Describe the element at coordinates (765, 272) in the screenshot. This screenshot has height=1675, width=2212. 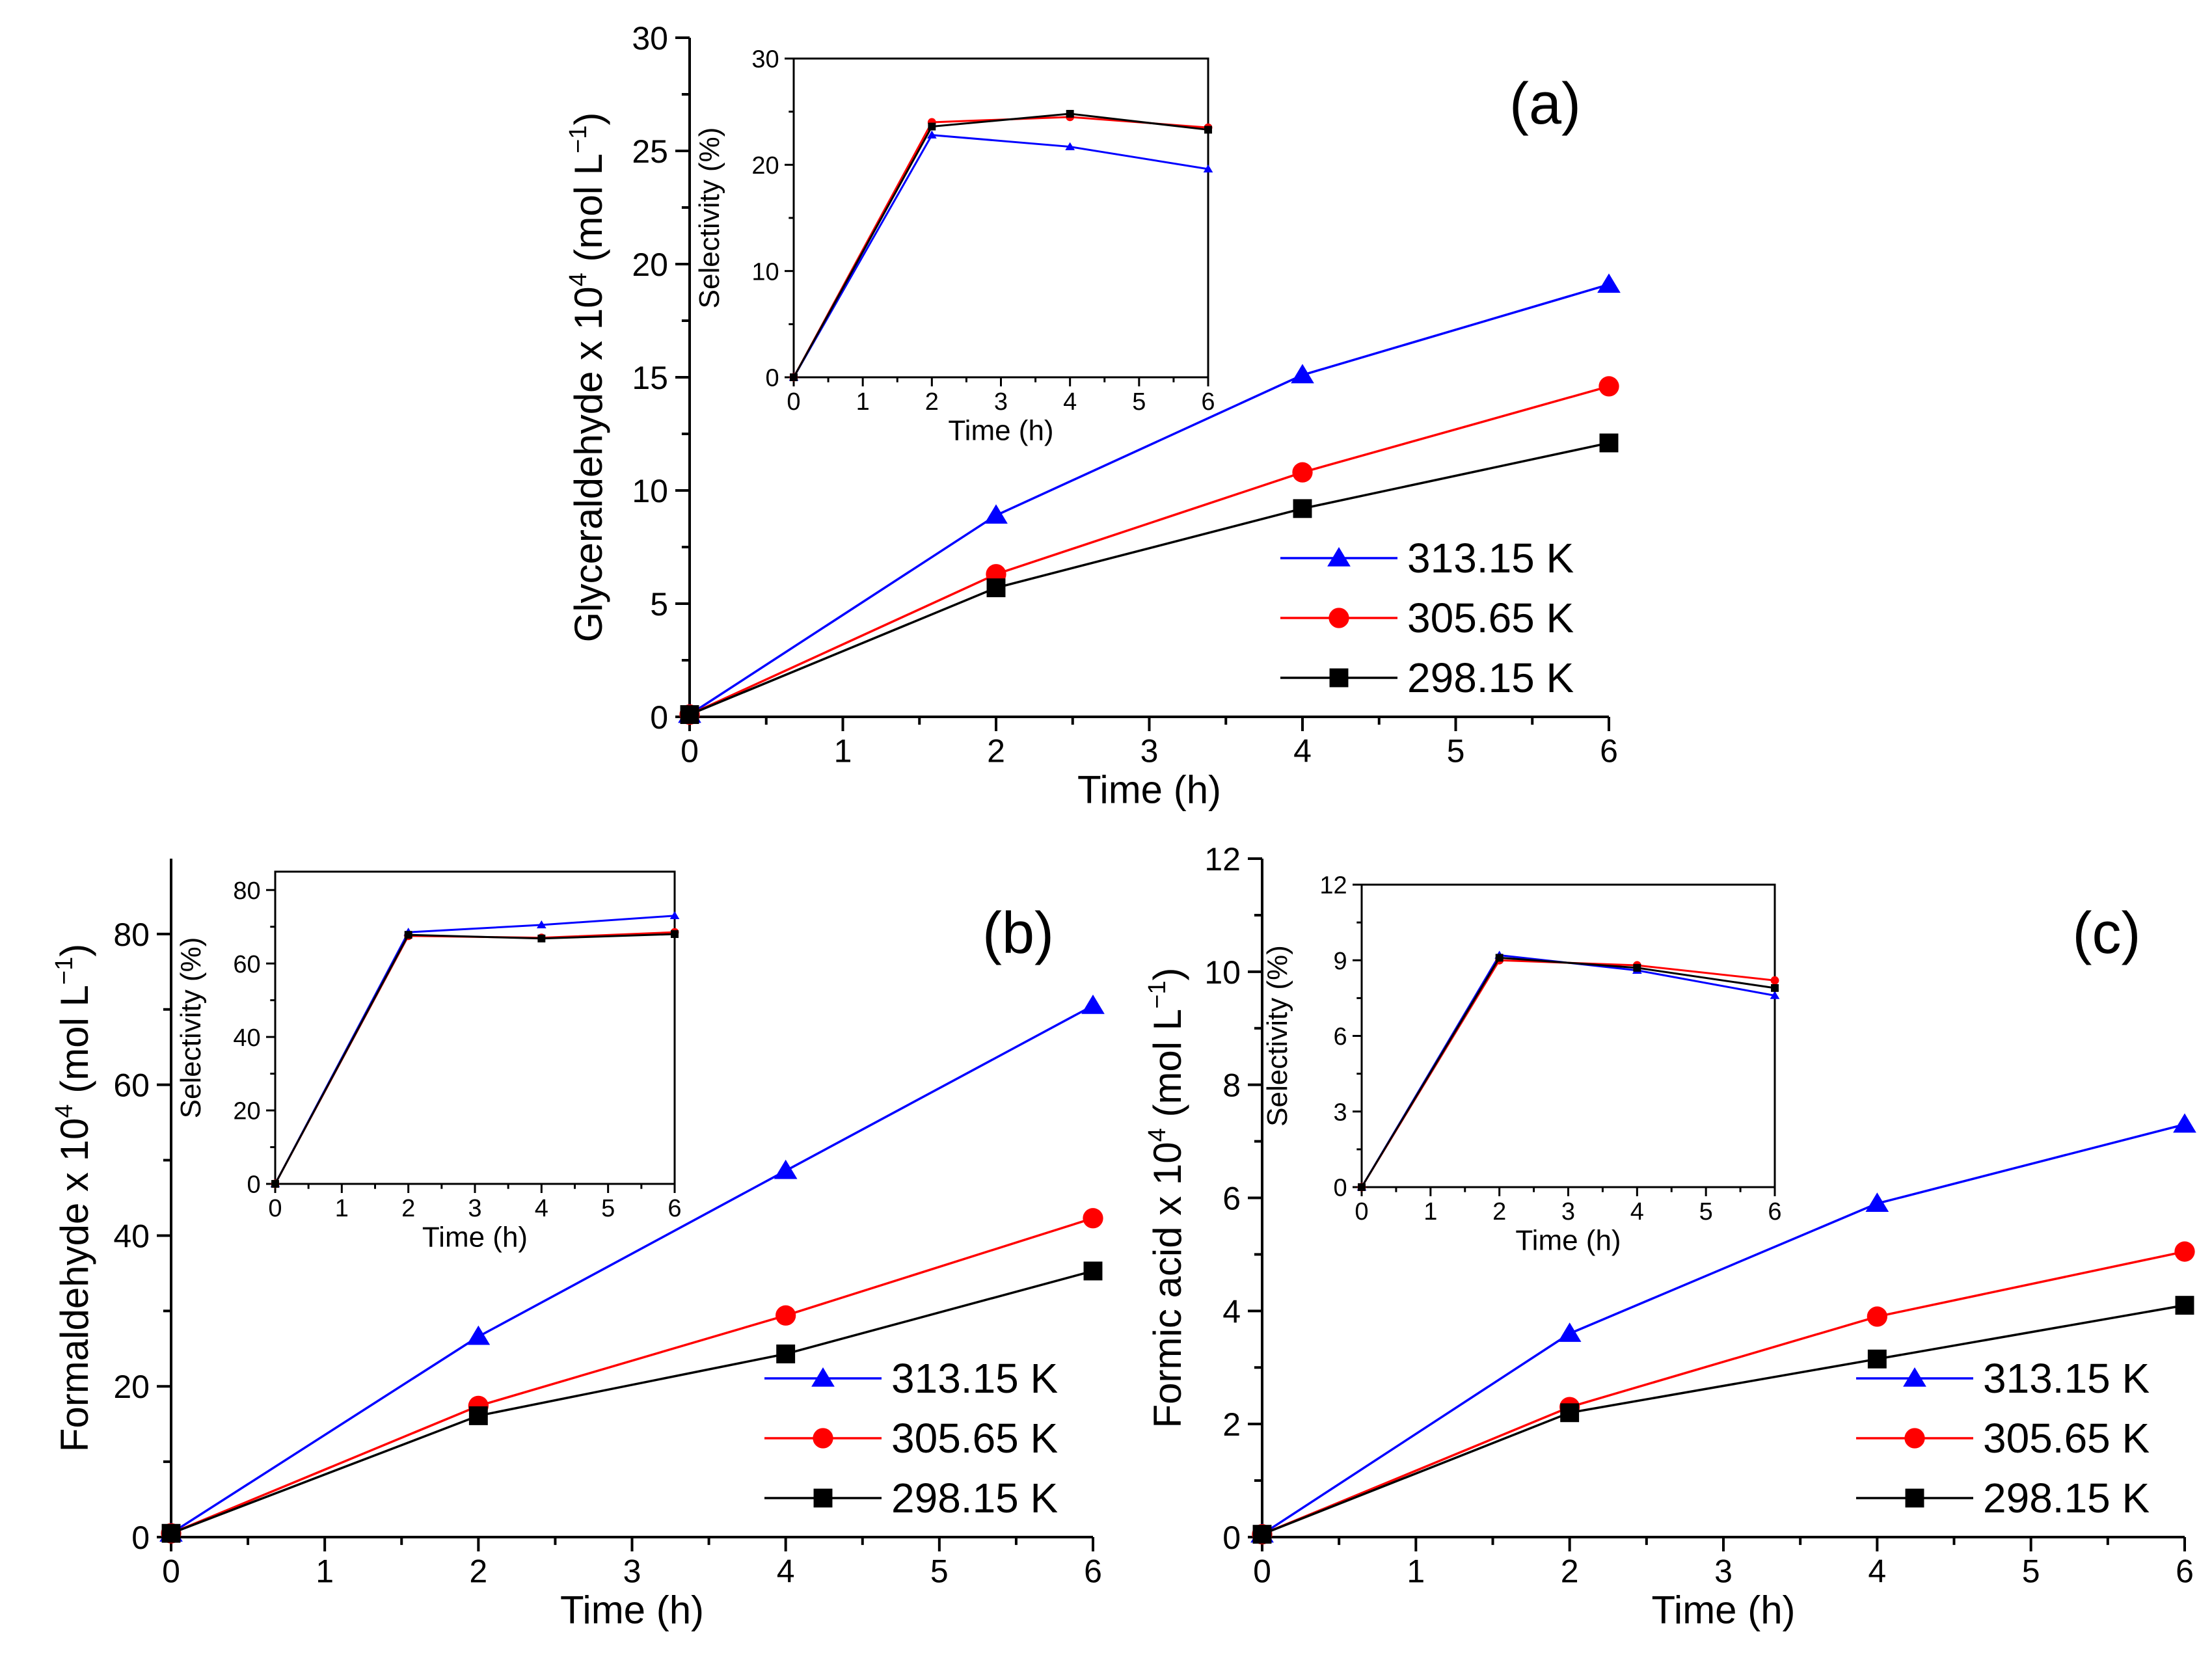
I see `panel-a-inset-y-tick-label: 10` at that location.